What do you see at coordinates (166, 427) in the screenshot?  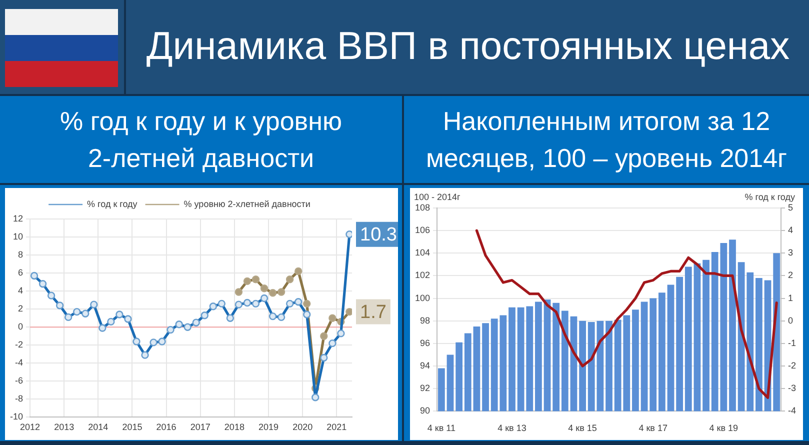 I see `x-tick-label: 2016` at bounding box center [166, 427].